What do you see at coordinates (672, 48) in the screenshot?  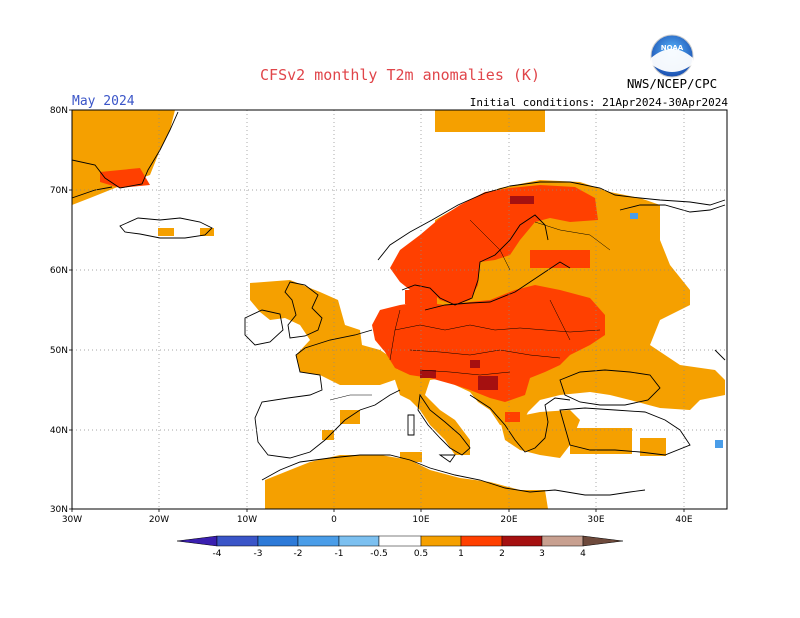 I see `logo-lettering: NOAA` at bounding box center [672, 48].